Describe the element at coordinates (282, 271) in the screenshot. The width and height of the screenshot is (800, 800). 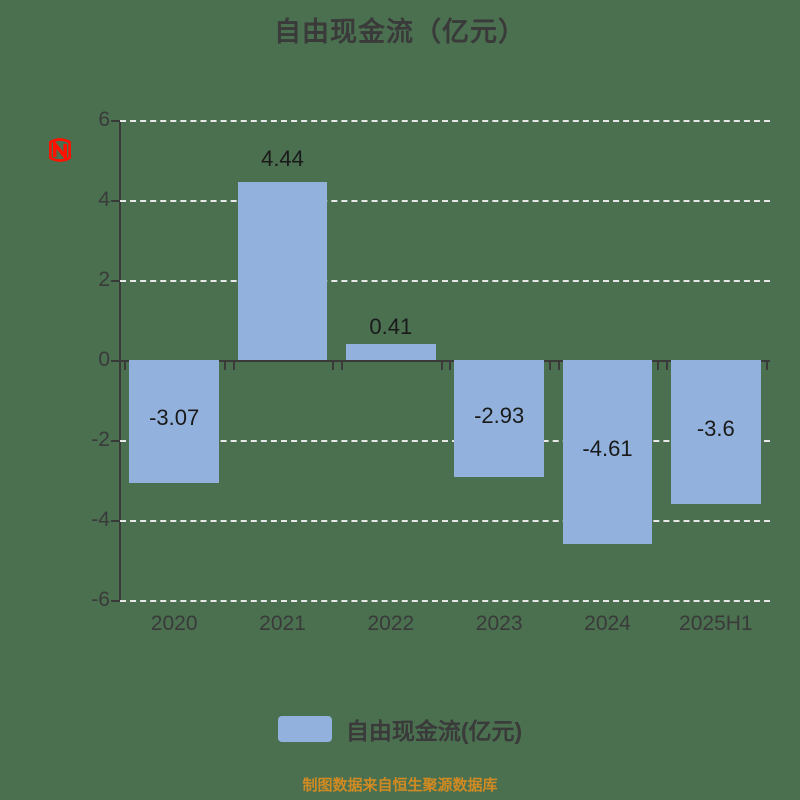
I see `bar-2021` at that location.